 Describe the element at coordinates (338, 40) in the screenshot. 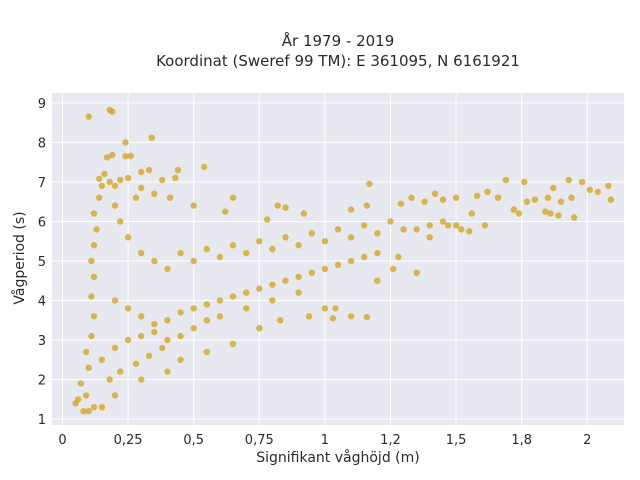

I see `chart-title-line-1: År 1979 - 2019` at that location.